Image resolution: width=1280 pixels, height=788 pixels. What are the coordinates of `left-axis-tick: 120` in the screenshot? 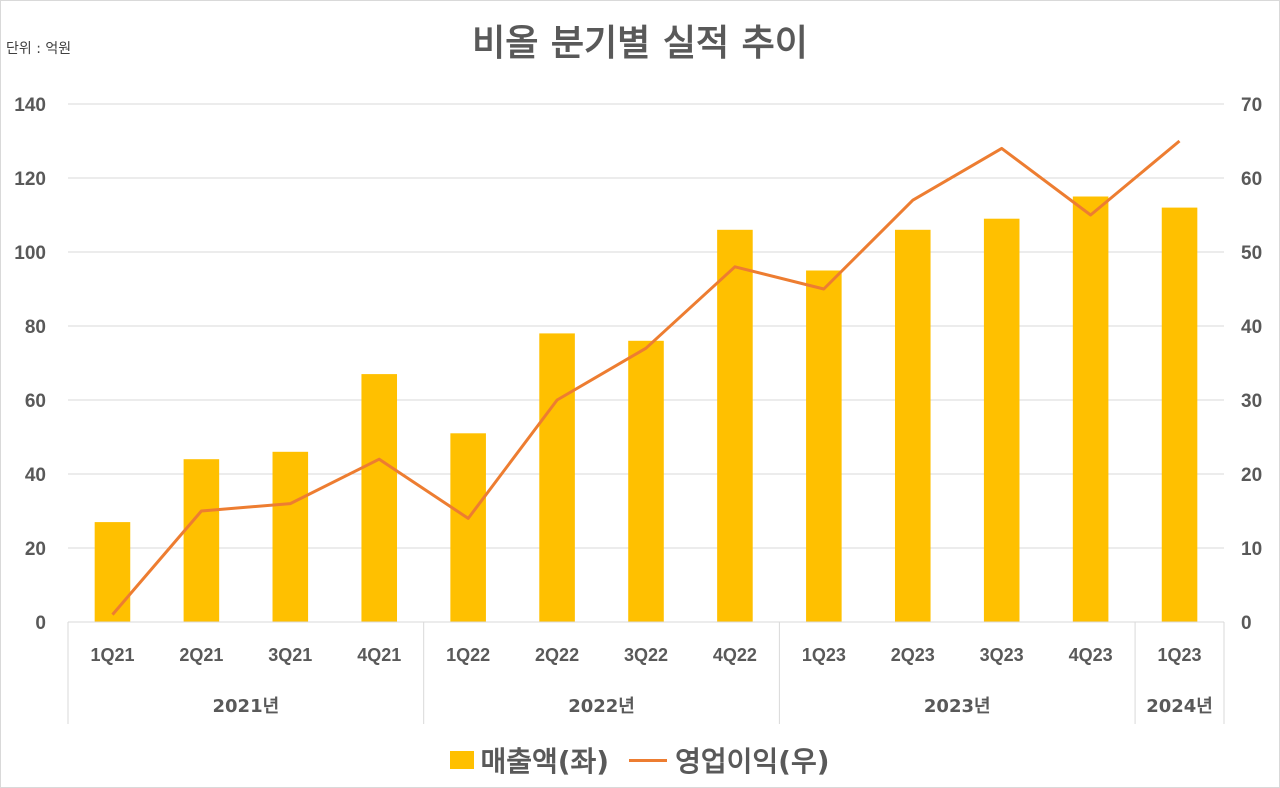 It's located at (30, 179).